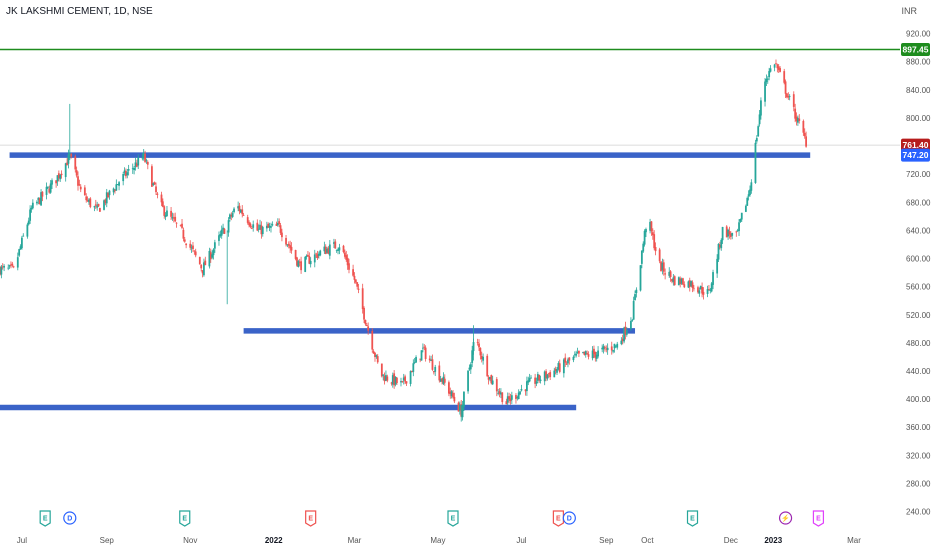 Image resolution: width=932 pixels, height=550 pixels. Describe the element at coordinates (918, 118) in the screenshot. I see `price-tick-label: 800.00` at that location.